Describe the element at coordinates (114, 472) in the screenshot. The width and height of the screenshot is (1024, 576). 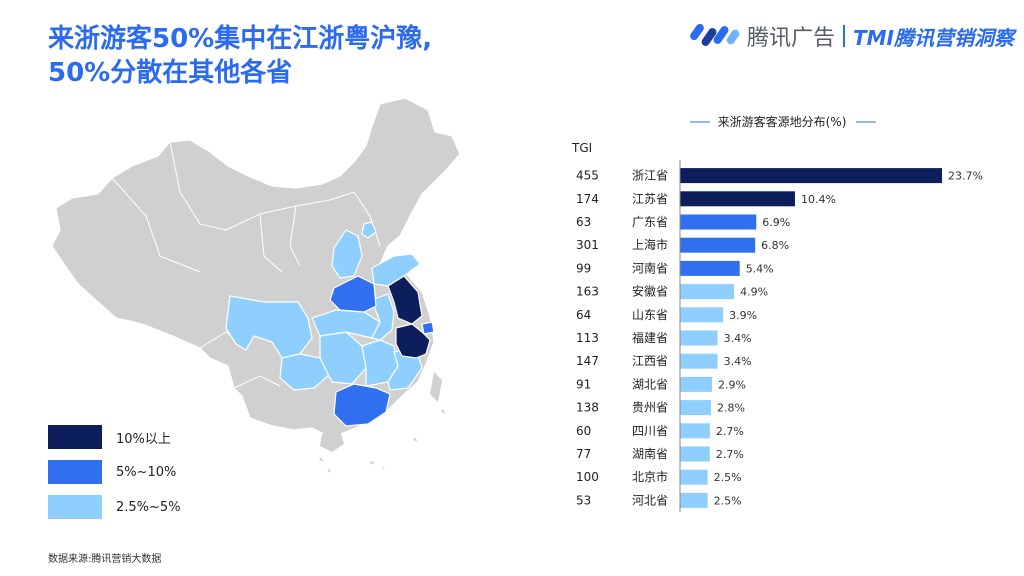
I see `legend-item: 5%~10%` at that location.